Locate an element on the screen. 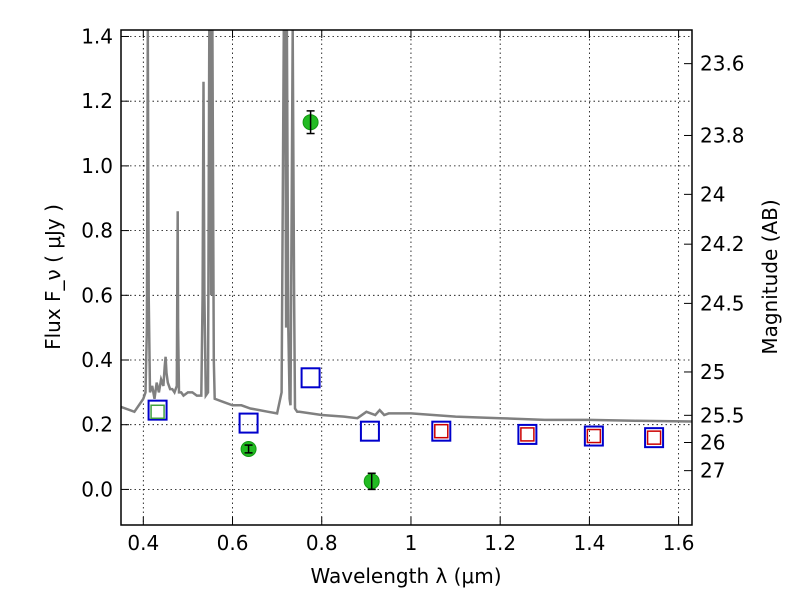 The image size is (800, 600). y-tick-label: 1.4 is located at coordinates (97, 36).